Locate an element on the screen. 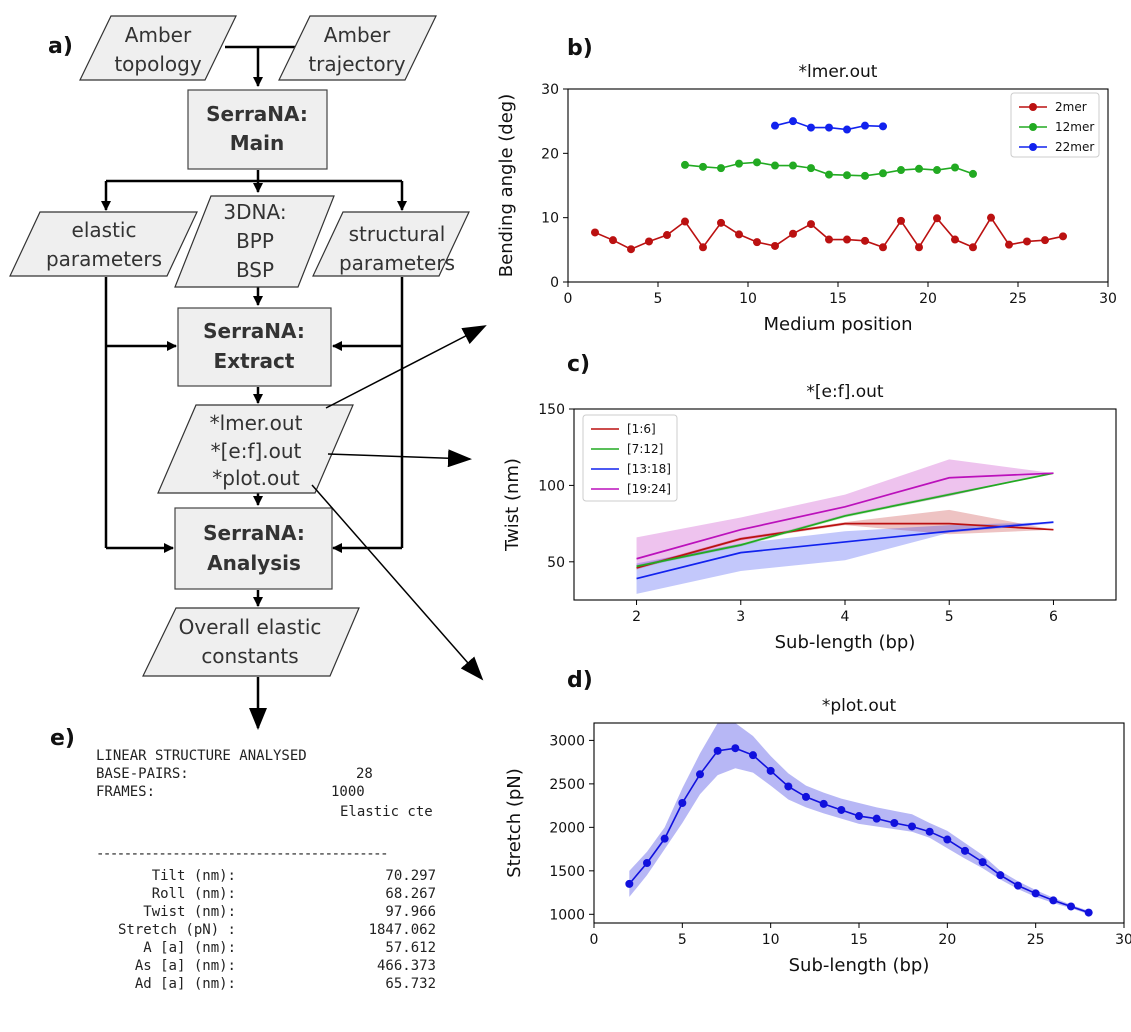 The width and height of the screenshot is (1131, 1032). chart-title: *[e:f].out is located at coordinates (845, 392).